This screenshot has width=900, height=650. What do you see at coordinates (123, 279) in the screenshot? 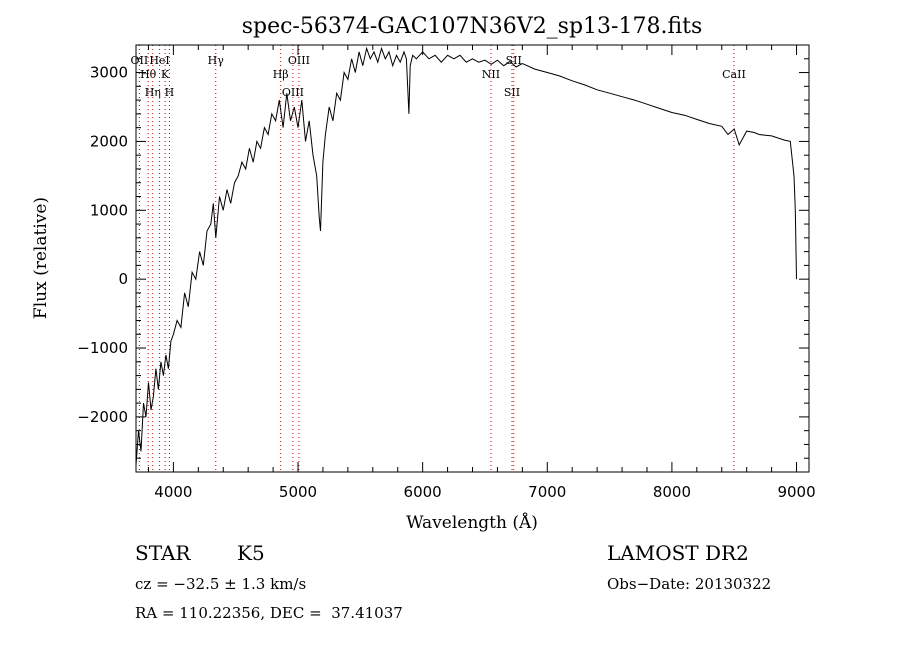
I see `y-tick-label-2: 0` at bounding box center [123, 279].